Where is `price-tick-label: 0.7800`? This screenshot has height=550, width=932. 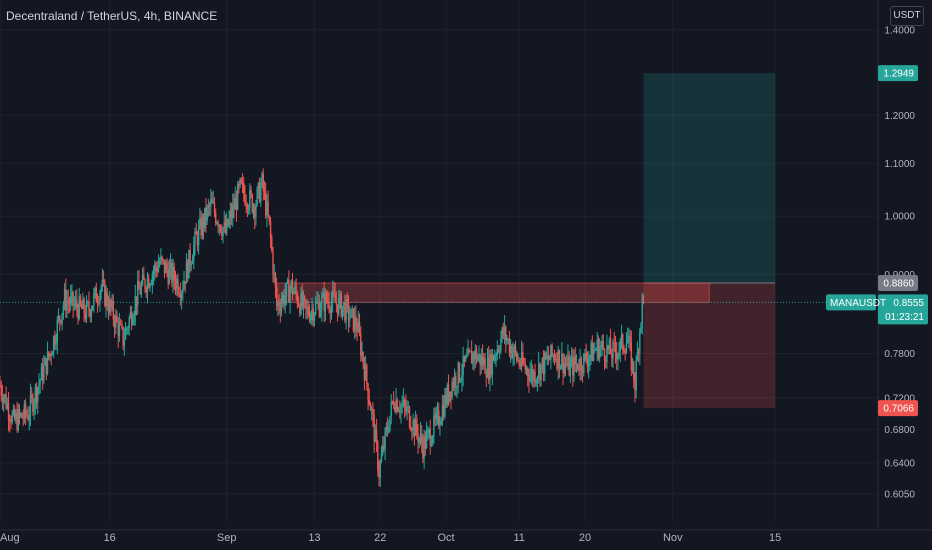 price-tick-label: 0.7800 is located at coordinates (899, 354).